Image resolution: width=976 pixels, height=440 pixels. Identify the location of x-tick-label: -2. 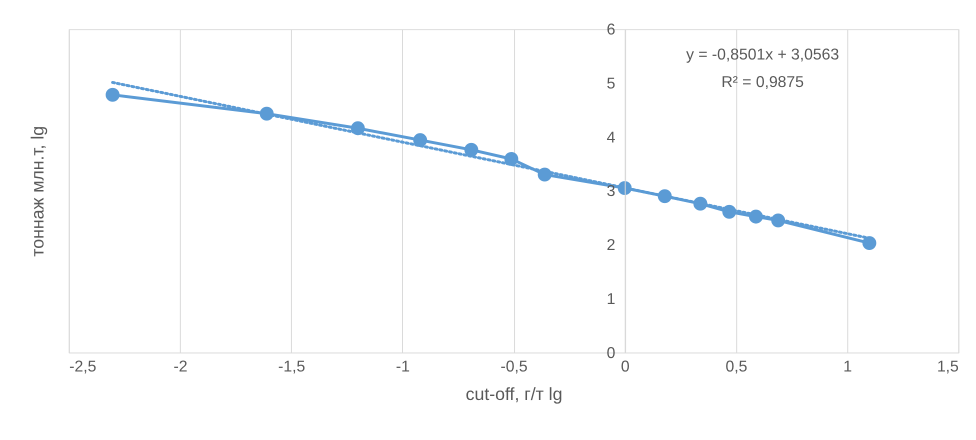
(180, 367).